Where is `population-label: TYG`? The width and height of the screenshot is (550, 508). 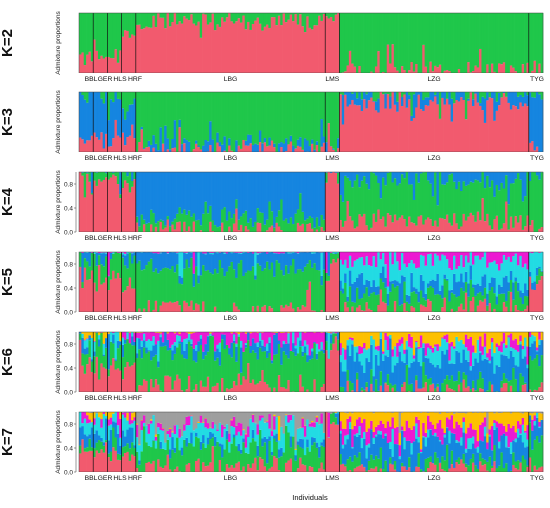 population-label: TYG is located at coordinates (537, 398).